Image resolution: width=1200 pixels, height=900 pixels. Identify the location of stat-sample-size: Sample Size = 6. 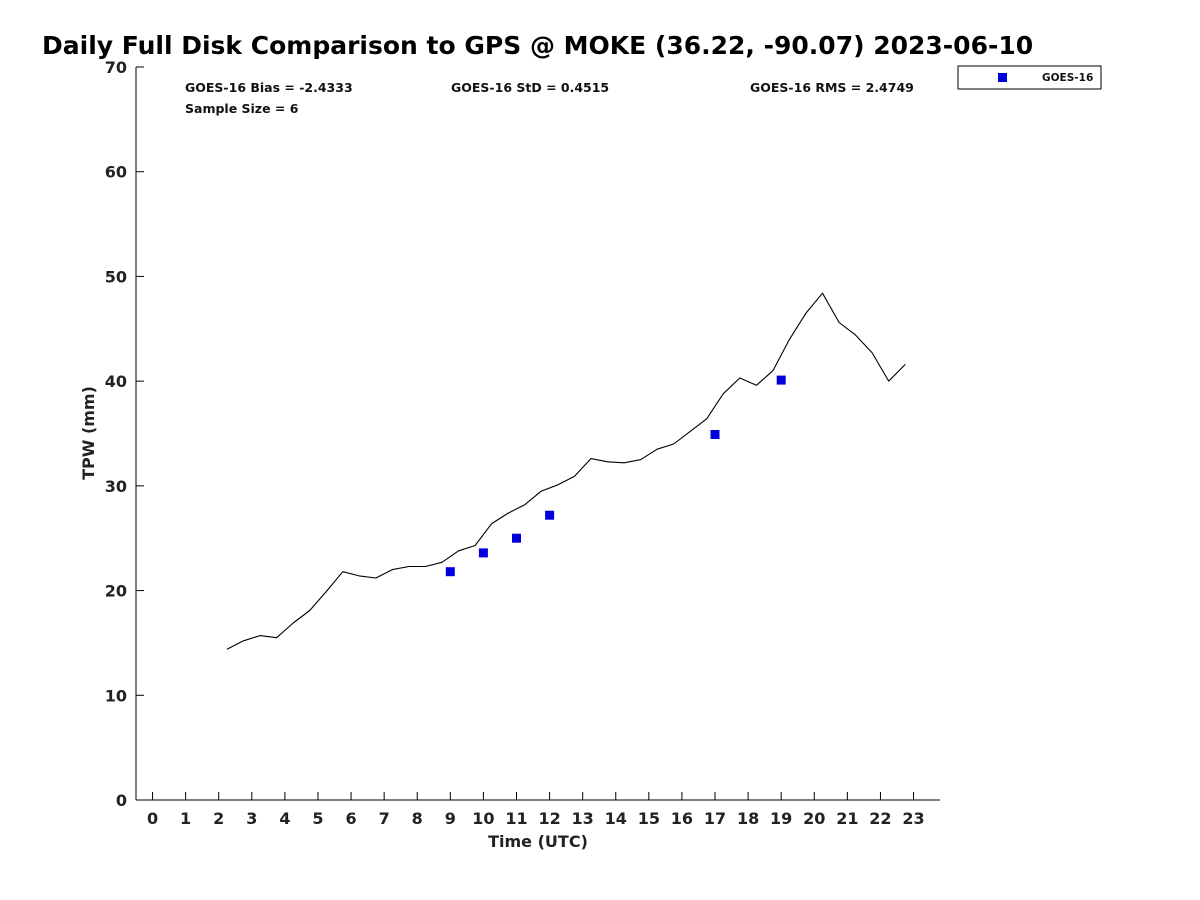
(242, 108).